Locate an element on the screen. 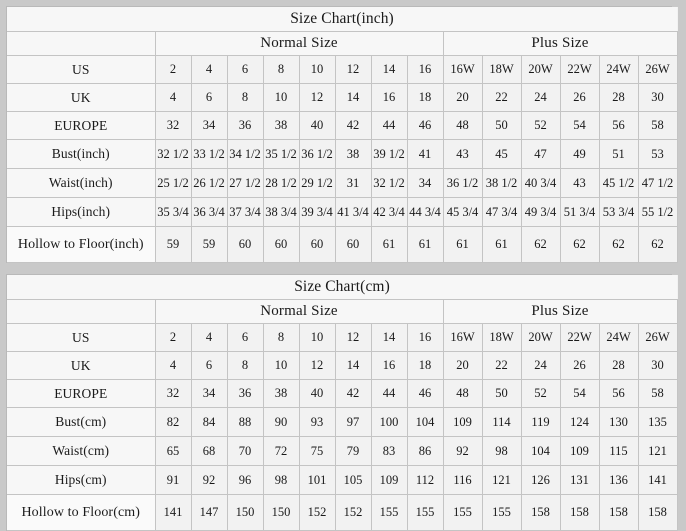 Image resolution: width=686 pixels, height=531 pixels. data-cell: 130 is located at coordinates (619, 422).